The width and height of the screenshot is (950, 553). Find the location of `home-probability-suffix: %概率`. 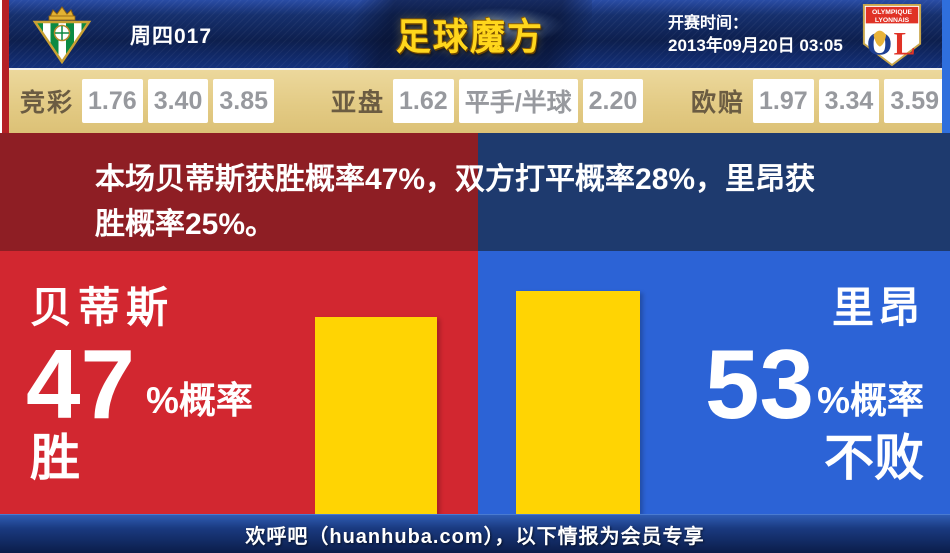

home-probability-suffix: %概率 is located at coordinates (199, 400).